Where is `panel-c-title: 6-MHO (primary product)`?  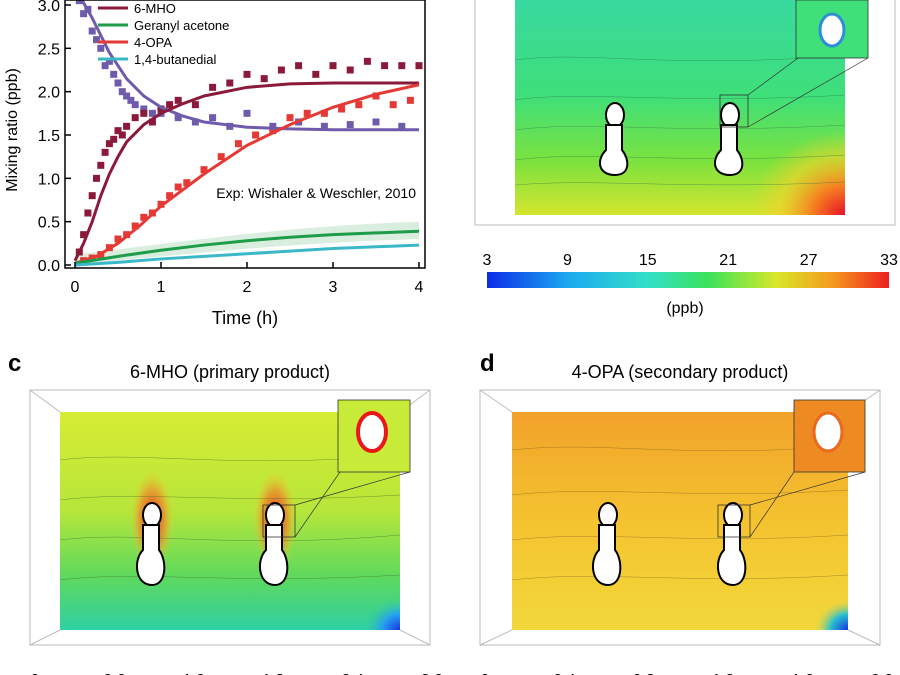
panel-c-title: 6-MHO (primary product) is located at coordinates (230, 372).